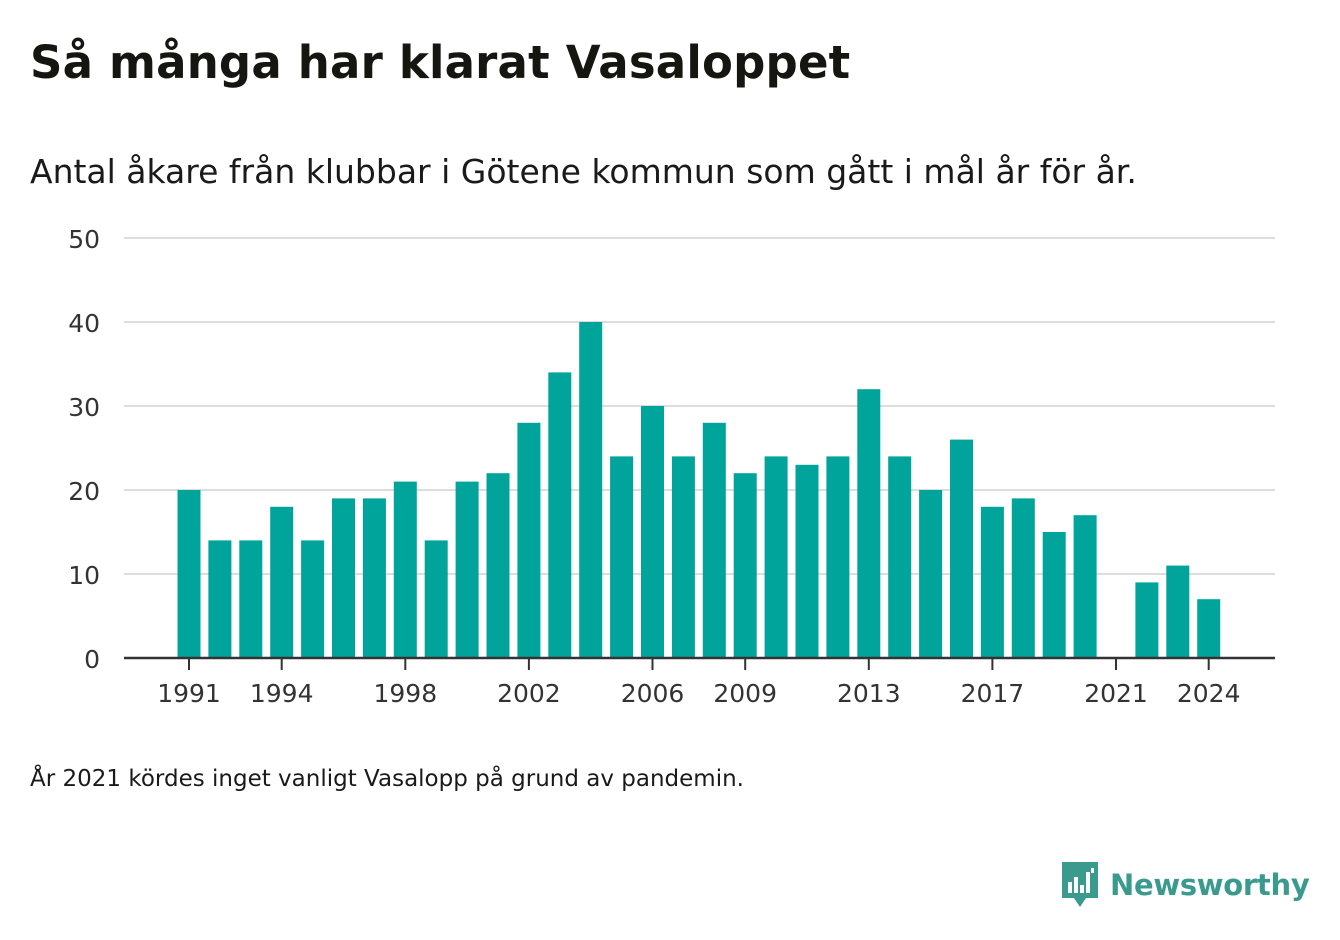 The image size is (1340, 940). I want to click on x-tick-label: 1994, so click(282, 693).